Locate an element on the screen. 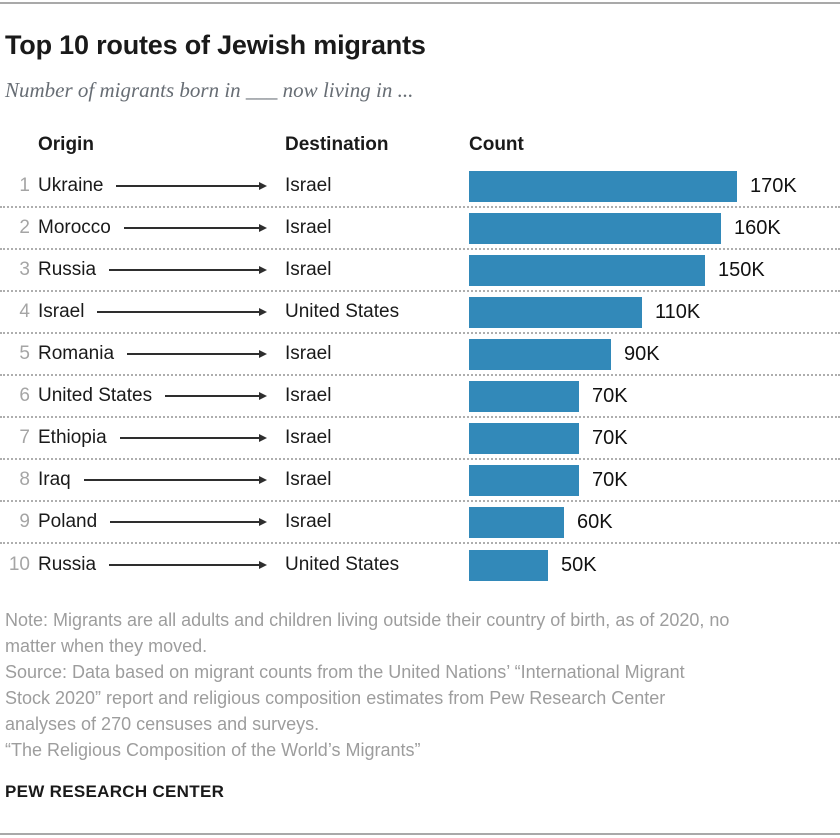 The height and width of the screenshot is (838, 840). count-label: 90K is located at coordinates (642, 353).